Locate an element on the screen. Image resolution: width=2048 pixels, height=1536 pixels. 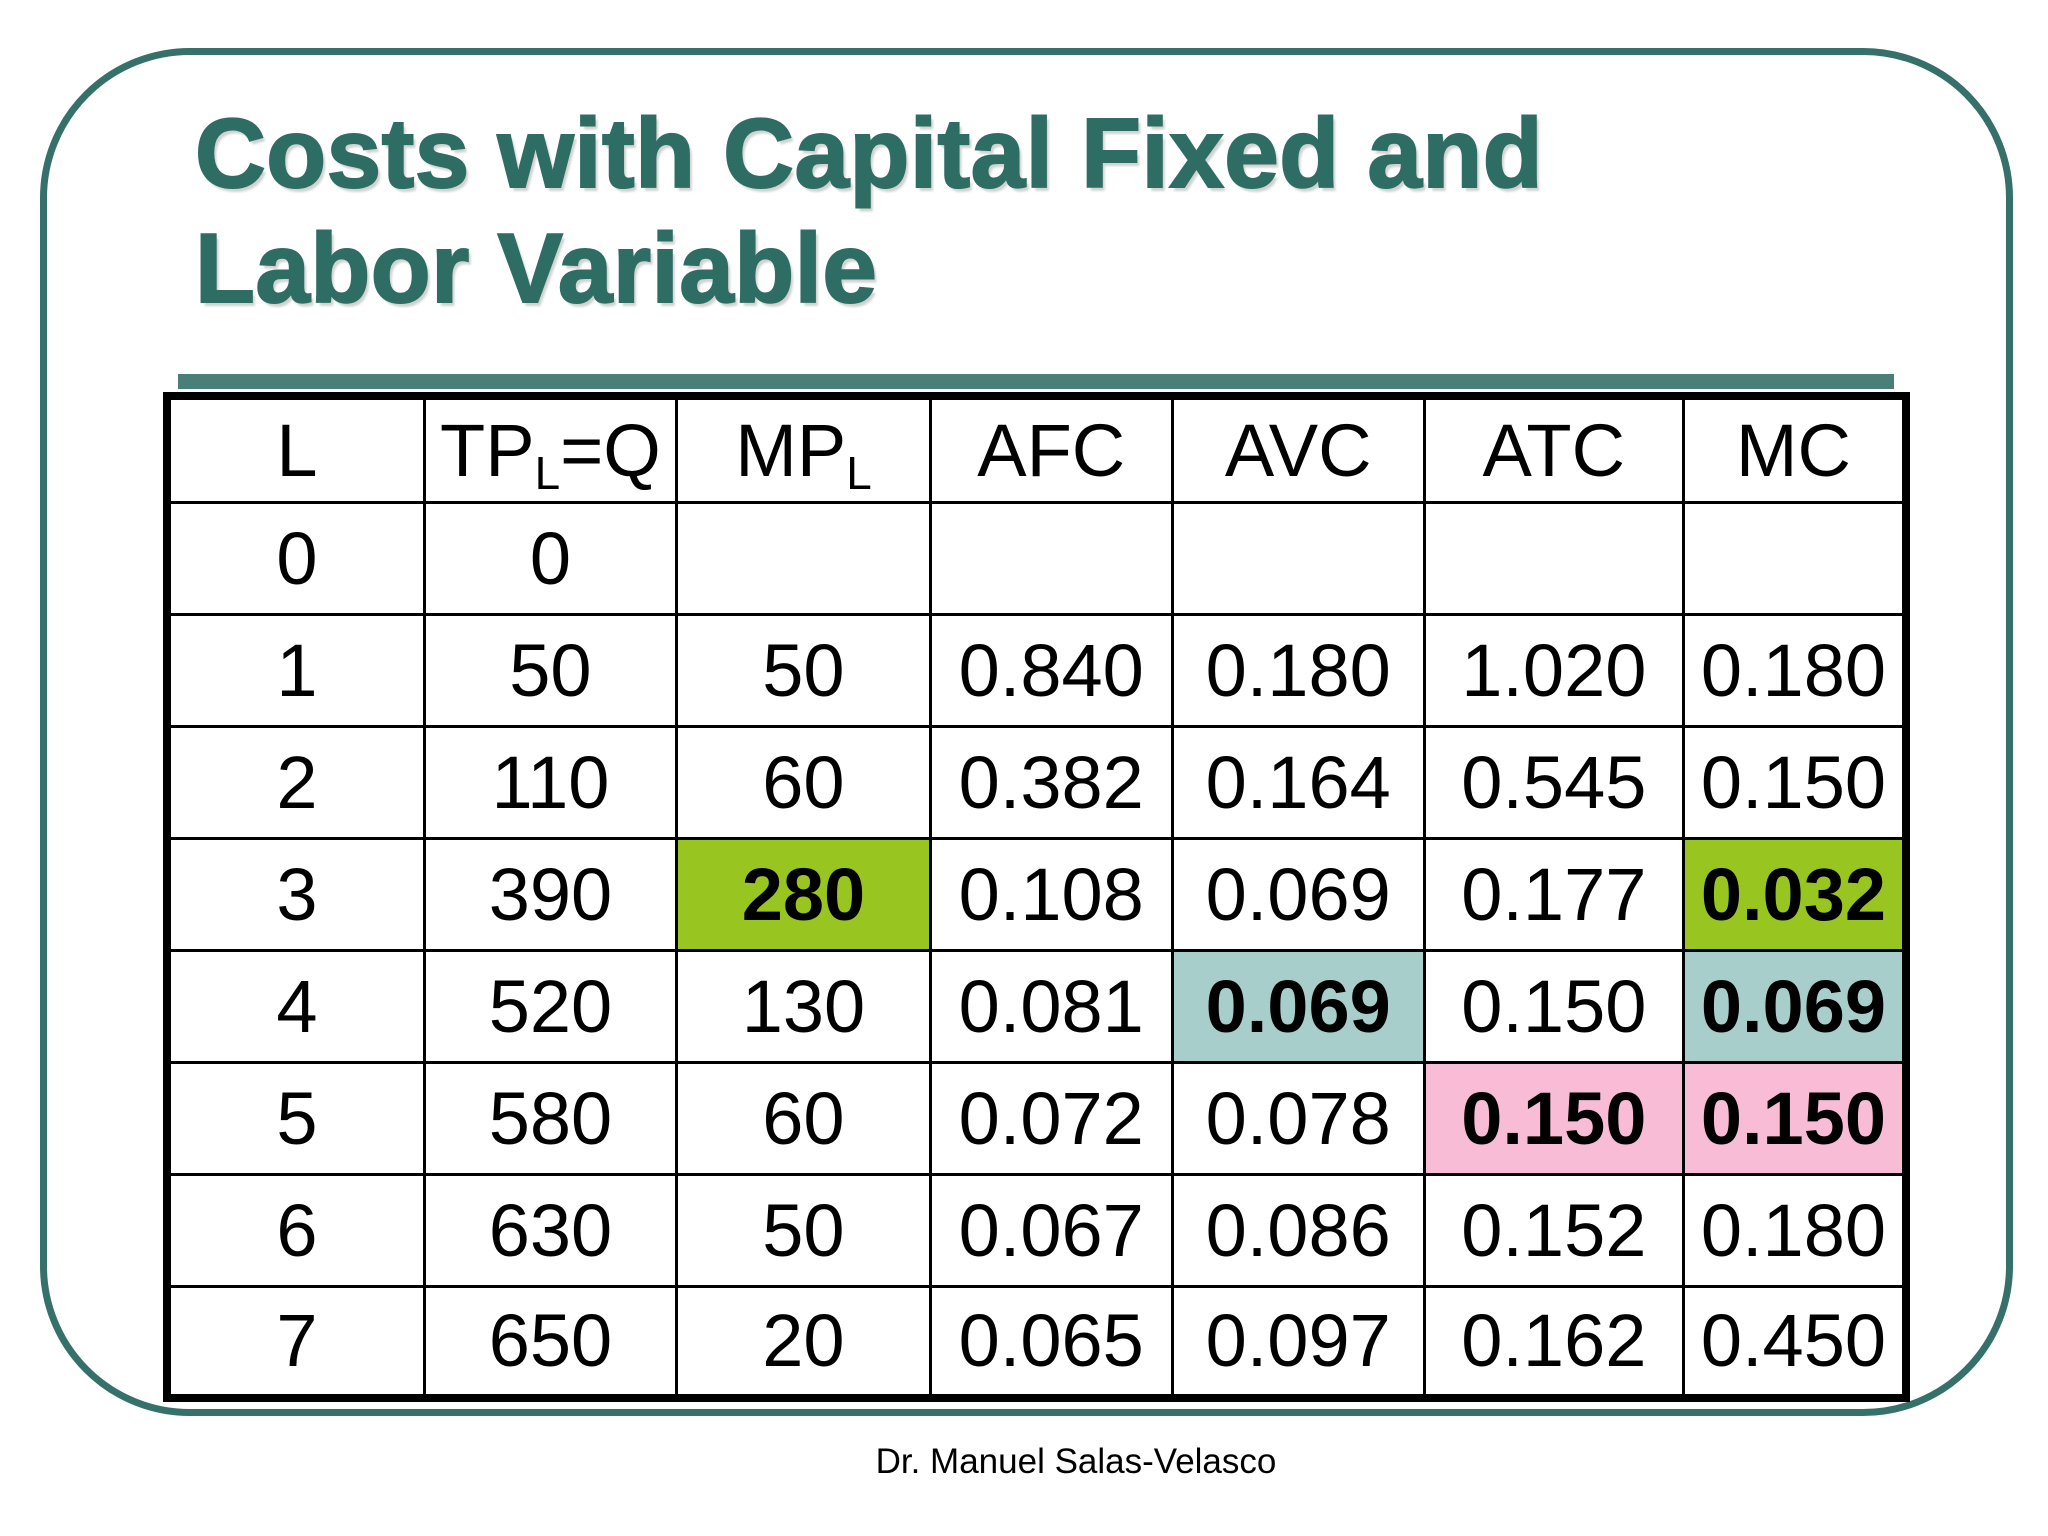
cell-r5-tp: 580 is located at coordinates (550, 1118).